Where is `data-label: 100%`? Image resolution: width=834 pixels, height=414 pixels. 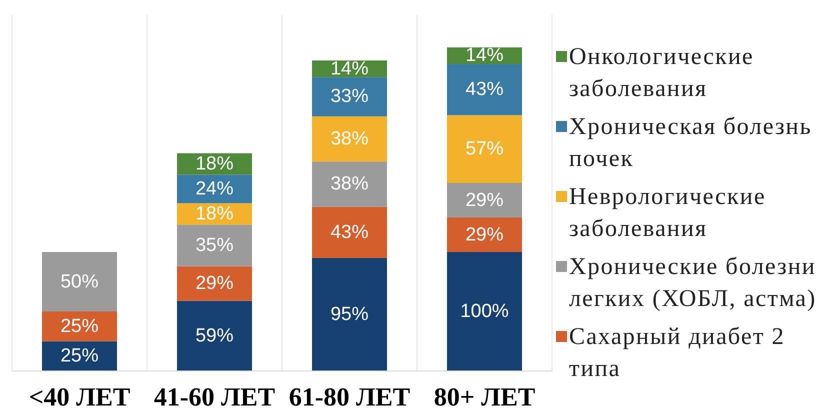
data-label: 100% is located at coordinates (484, 311).